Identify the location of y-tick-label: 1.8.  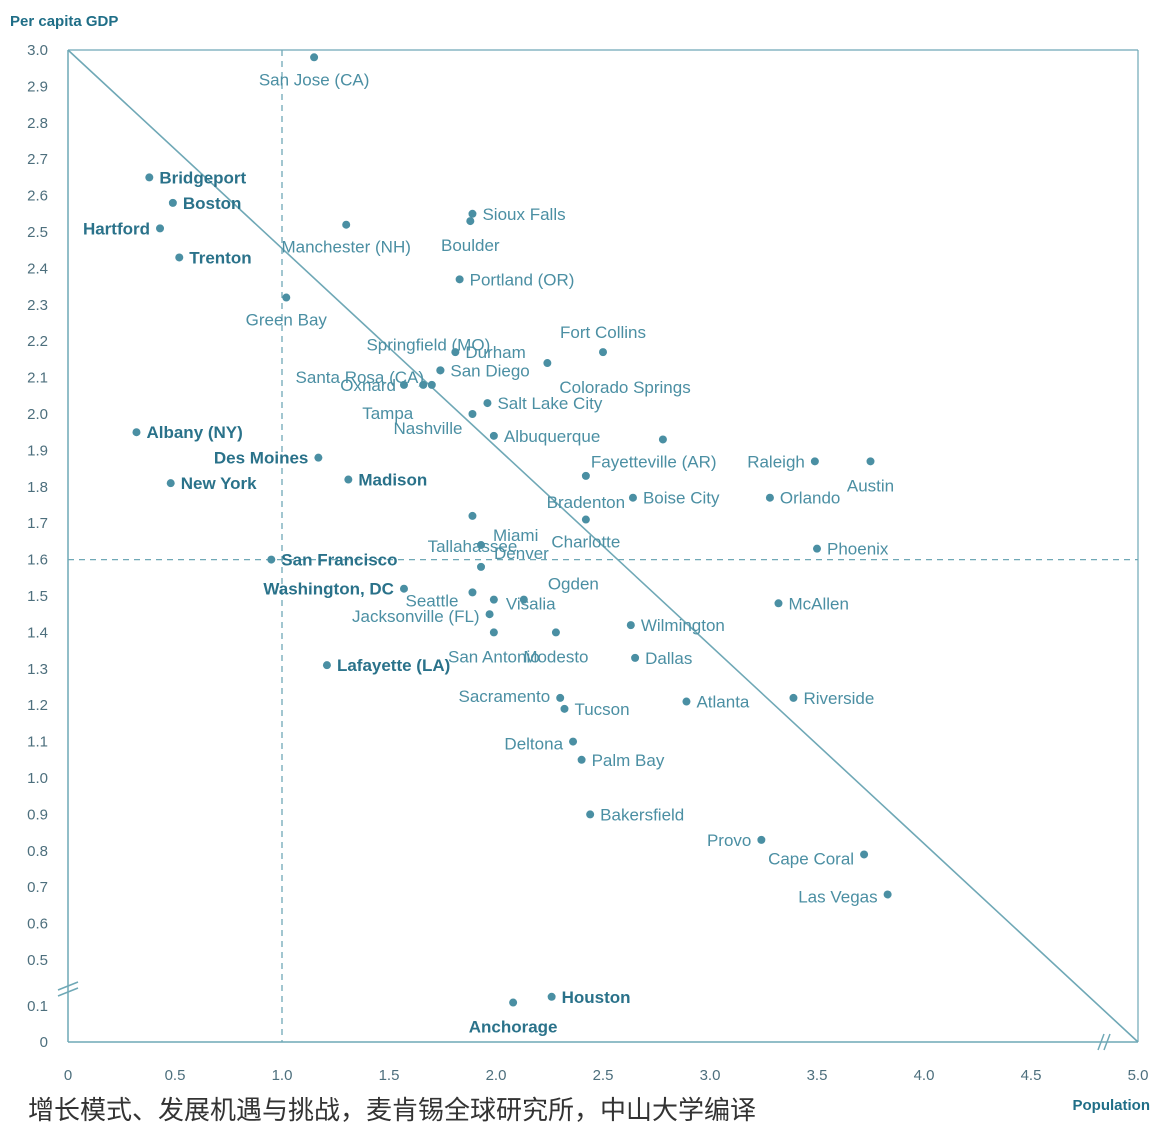
(37, 487).